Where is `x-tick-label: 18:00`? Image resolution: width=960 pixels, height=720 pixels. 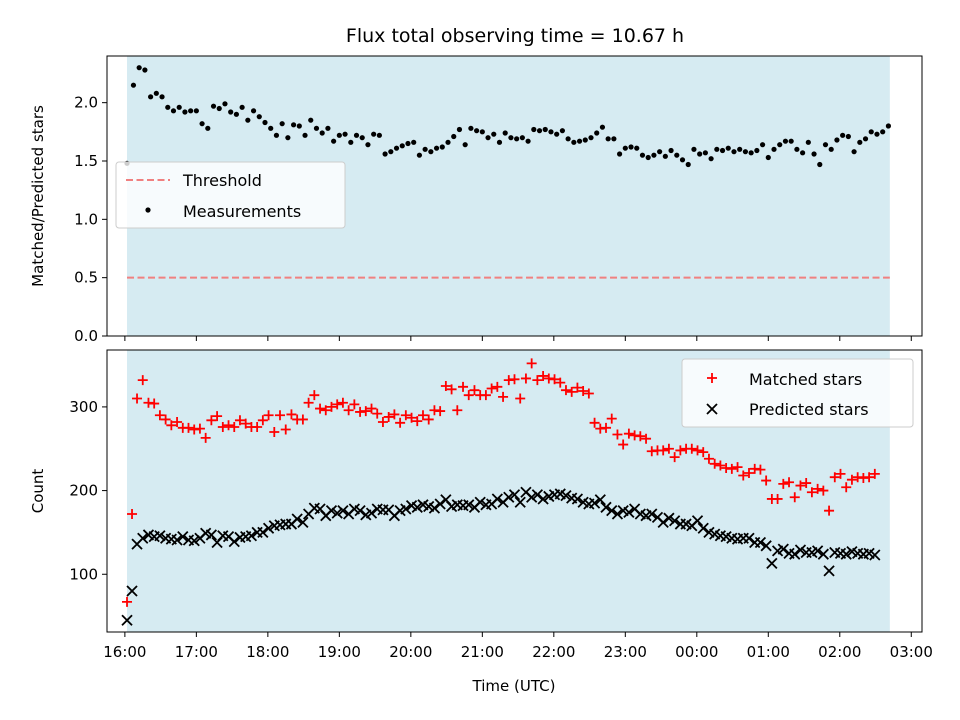 x-tick-label: 18:00 is located at coordinates (267, 652).